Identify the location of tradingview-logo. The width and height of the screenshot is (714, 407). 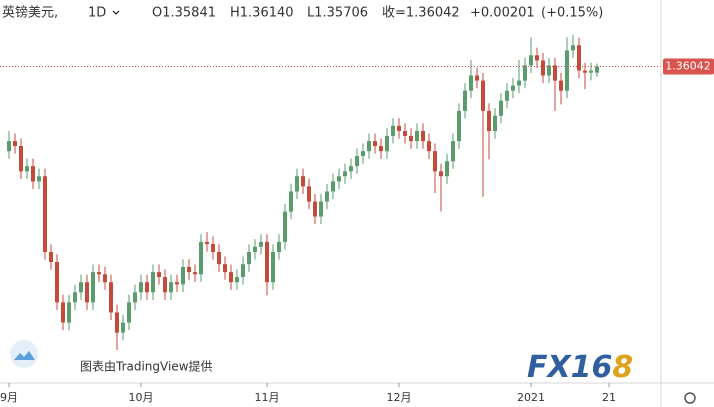
(24, 354).